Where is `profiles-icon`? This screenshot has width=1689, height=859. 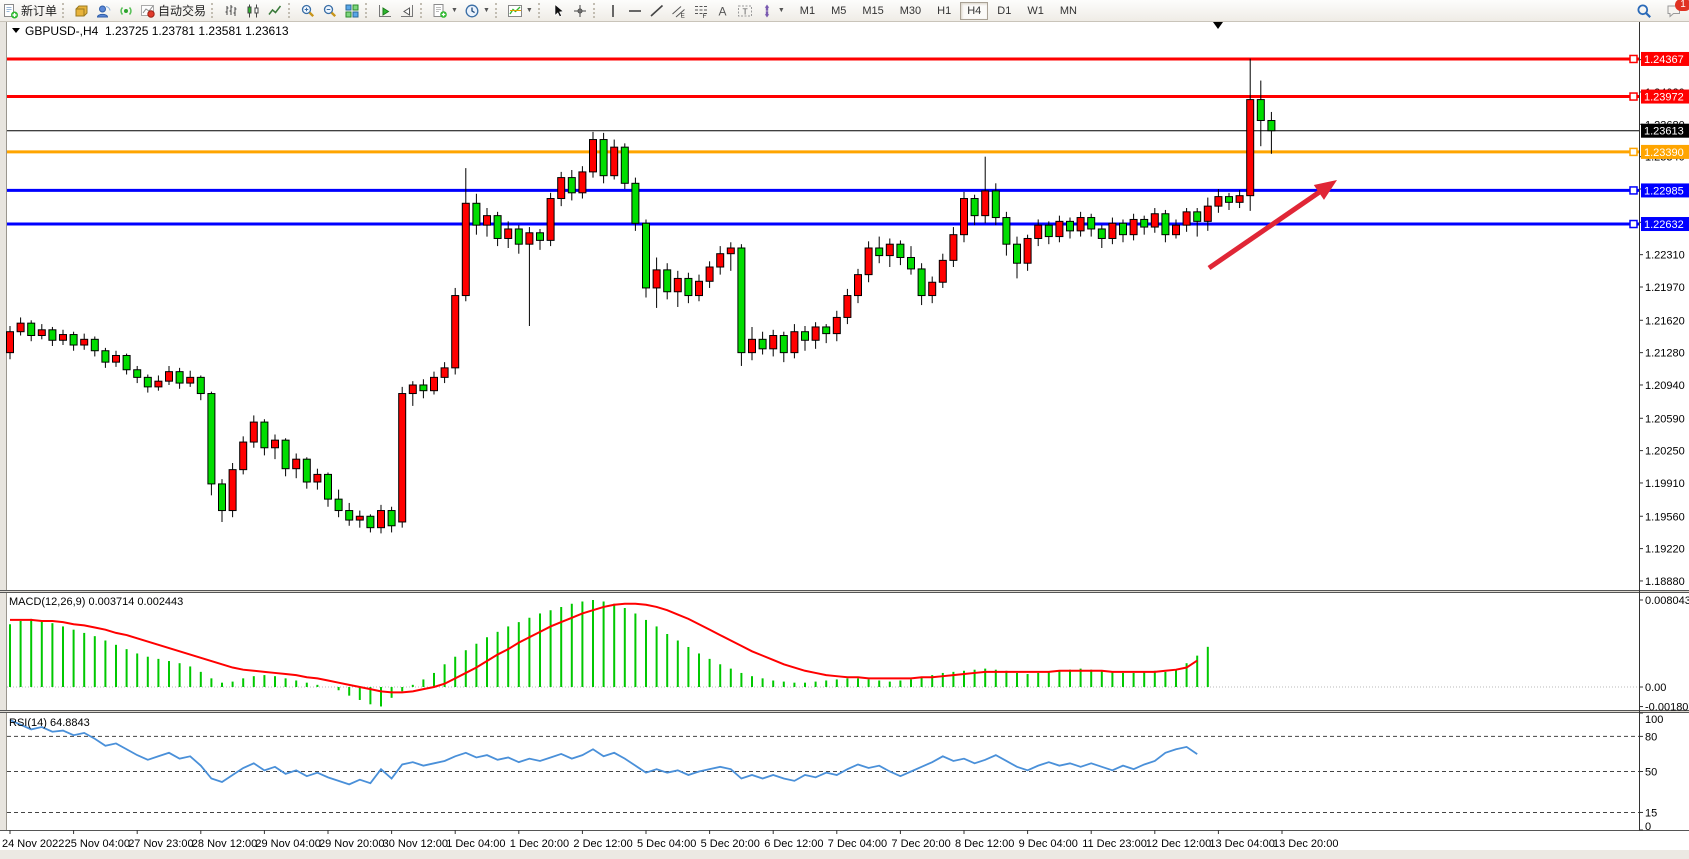
profiles-icon is located at coordinates (104, 11).